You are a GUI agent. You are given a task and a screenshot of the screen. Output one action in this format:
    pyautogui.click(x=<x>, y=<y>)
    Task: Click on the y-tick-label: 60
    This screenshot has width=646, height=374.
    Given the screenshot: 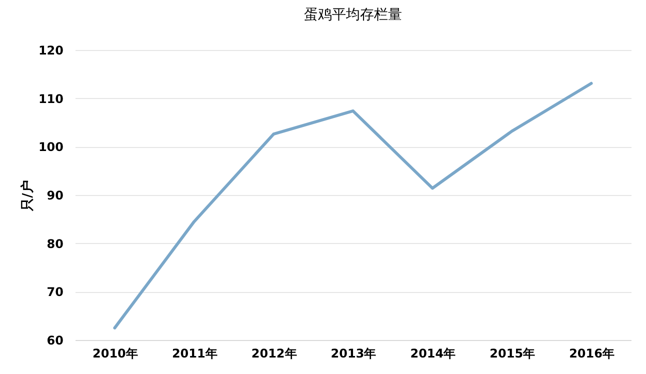 What is the action you would take?
    pyautogui.click(x=55, y=341)
    